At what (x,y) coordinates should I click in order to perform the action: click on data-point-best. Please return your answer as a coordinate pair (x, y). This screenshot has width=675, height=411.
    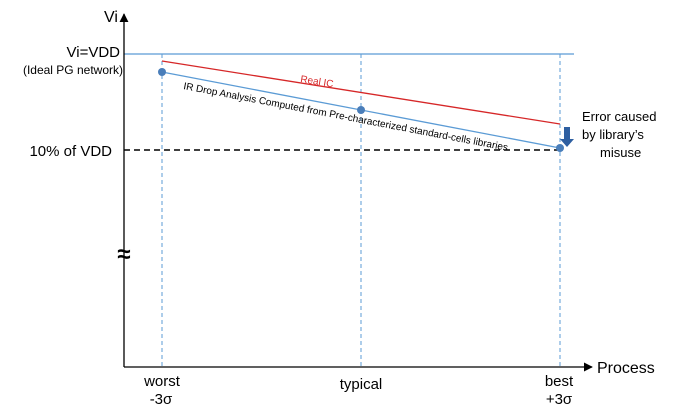
    Looking at the image, I should click on (560, 148).